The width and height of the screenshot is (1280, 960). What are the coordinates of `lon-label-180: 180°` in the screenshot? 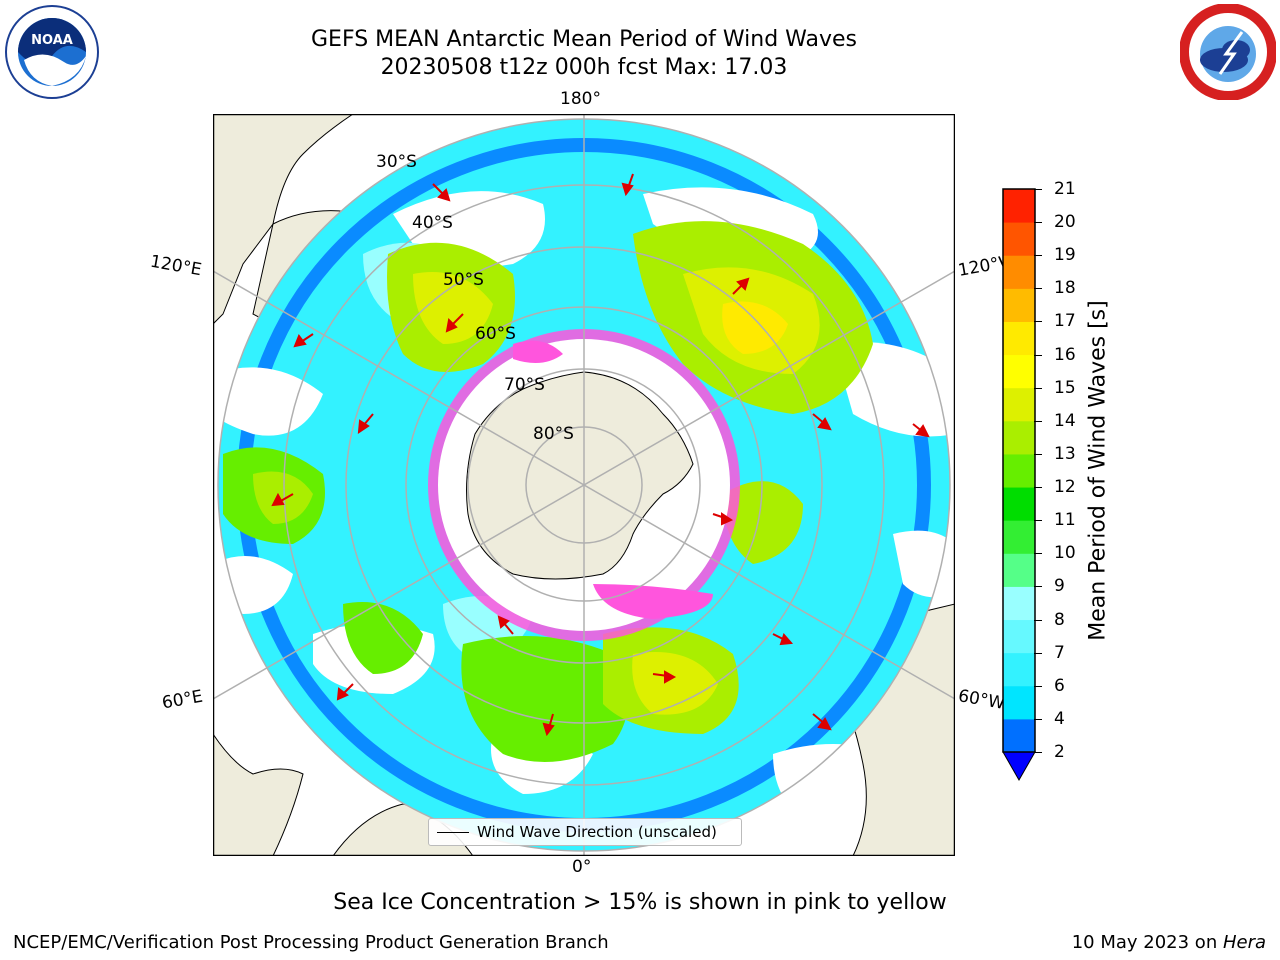 It's located at (580, 99).